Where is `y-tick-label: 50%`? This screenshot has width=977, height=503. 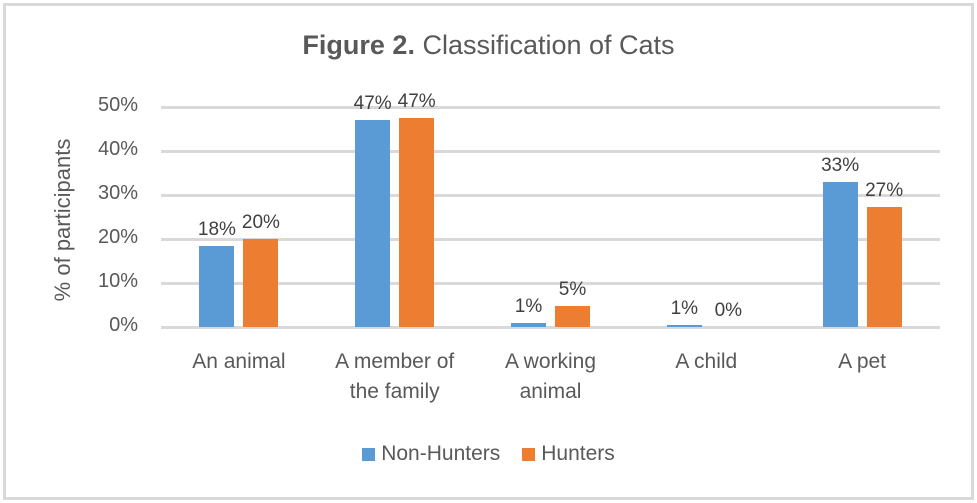
y-tick-label: 50% is located at coordinates (117, 105).